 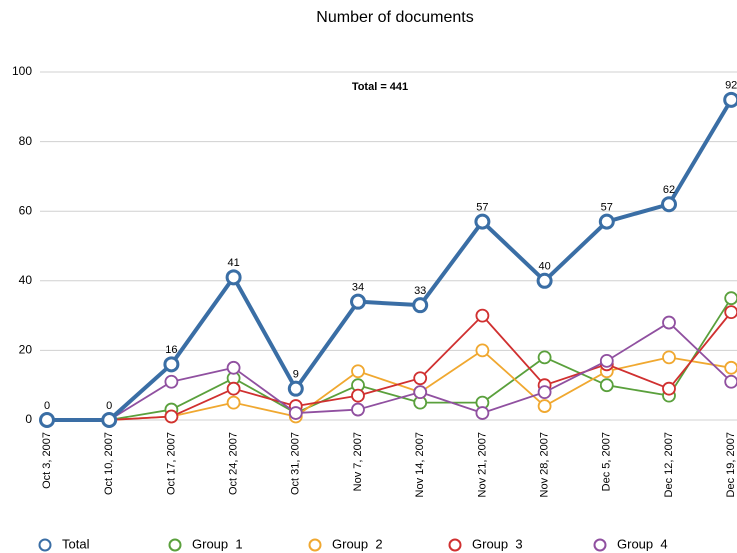 What do you see at coordinates (76, 543) in the screenshot?
I see `legend-label: Total` at bounding box center [76, 543].